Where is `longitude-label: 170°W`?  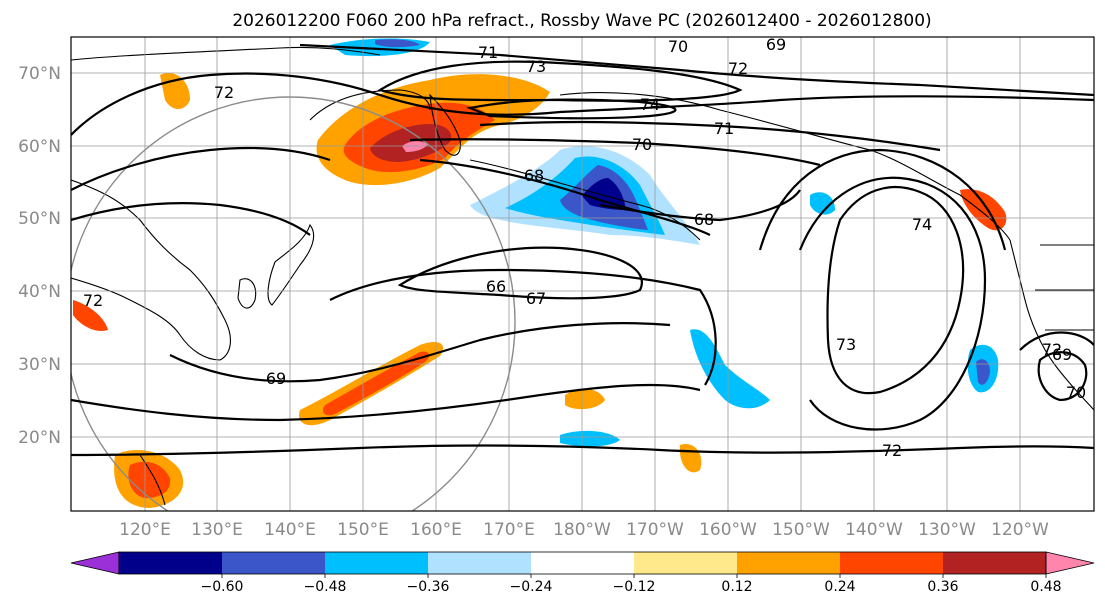 longitude-label: 170°W is located at coordinates (655, 530).